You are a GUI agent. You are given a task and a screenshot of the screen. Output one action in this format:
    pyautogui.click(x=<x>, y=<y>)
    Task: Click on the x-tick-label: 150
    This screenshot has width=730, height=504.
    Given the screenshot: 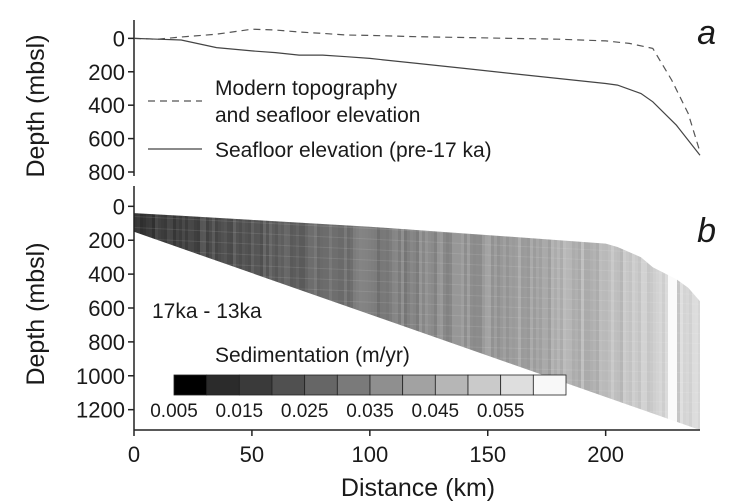 What is the action you would take?
    pyautogui.click(x=487, y=454)
    